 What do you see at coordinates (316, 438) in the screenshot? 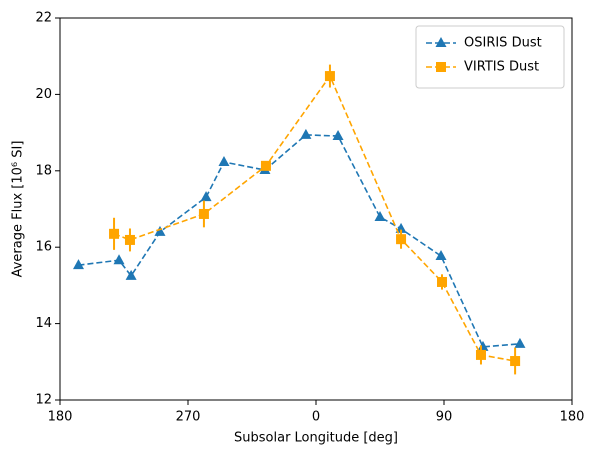
I see `x-axis-label: Subsolar Longitude [deg]` at bounding box center [316, 438].